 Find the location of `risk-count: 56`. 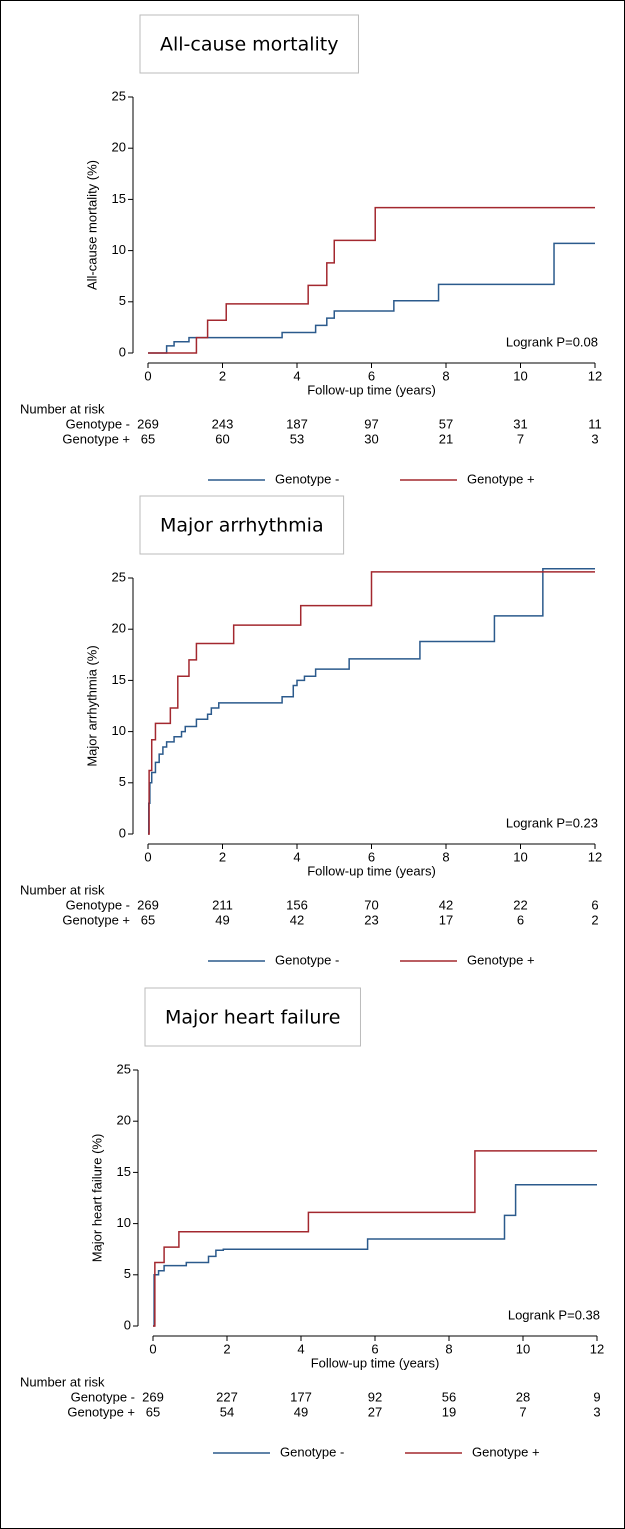

risk-count: 56 is located at coordinates (449, 1396).